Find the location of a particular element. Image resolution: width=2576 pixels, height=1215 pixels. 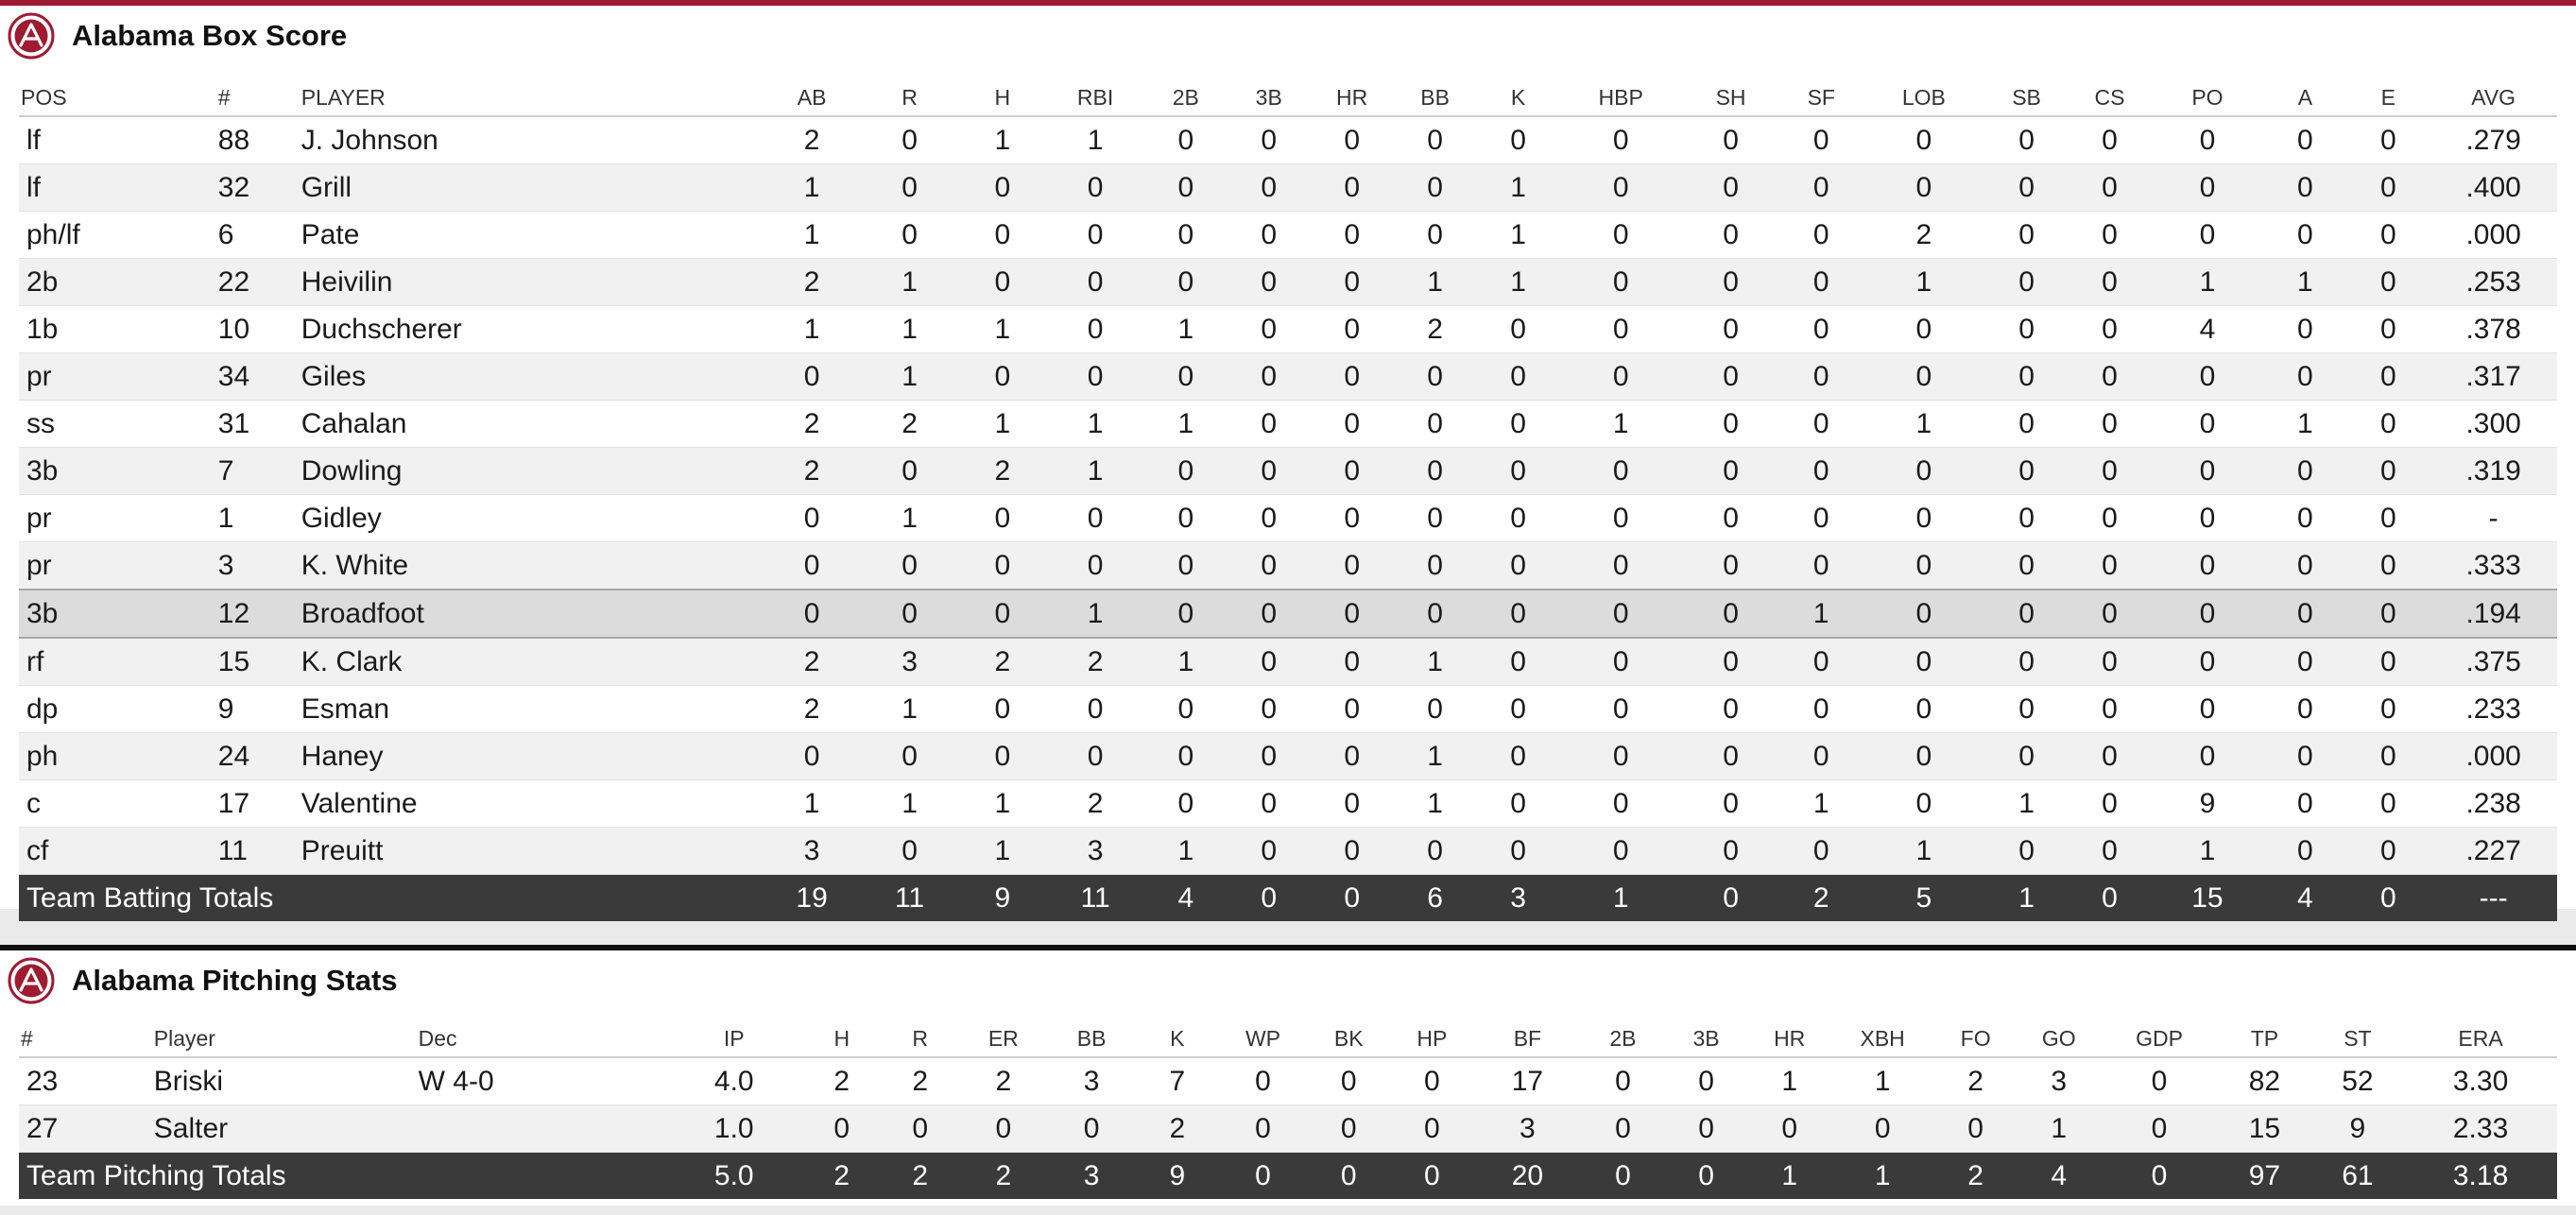

total-fo: 2 is located at coordinates (1975, 1175).